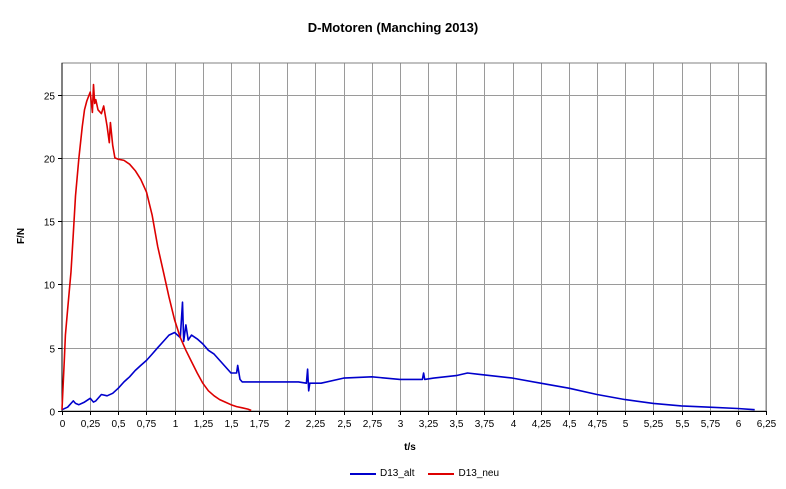 Image resolution: width=786 pixels, height=489 pixels. What do you see at coordinates (542, 424) in the screenshot?
I see `x-tick-label: 4,25` at bounding box center [542, 424].